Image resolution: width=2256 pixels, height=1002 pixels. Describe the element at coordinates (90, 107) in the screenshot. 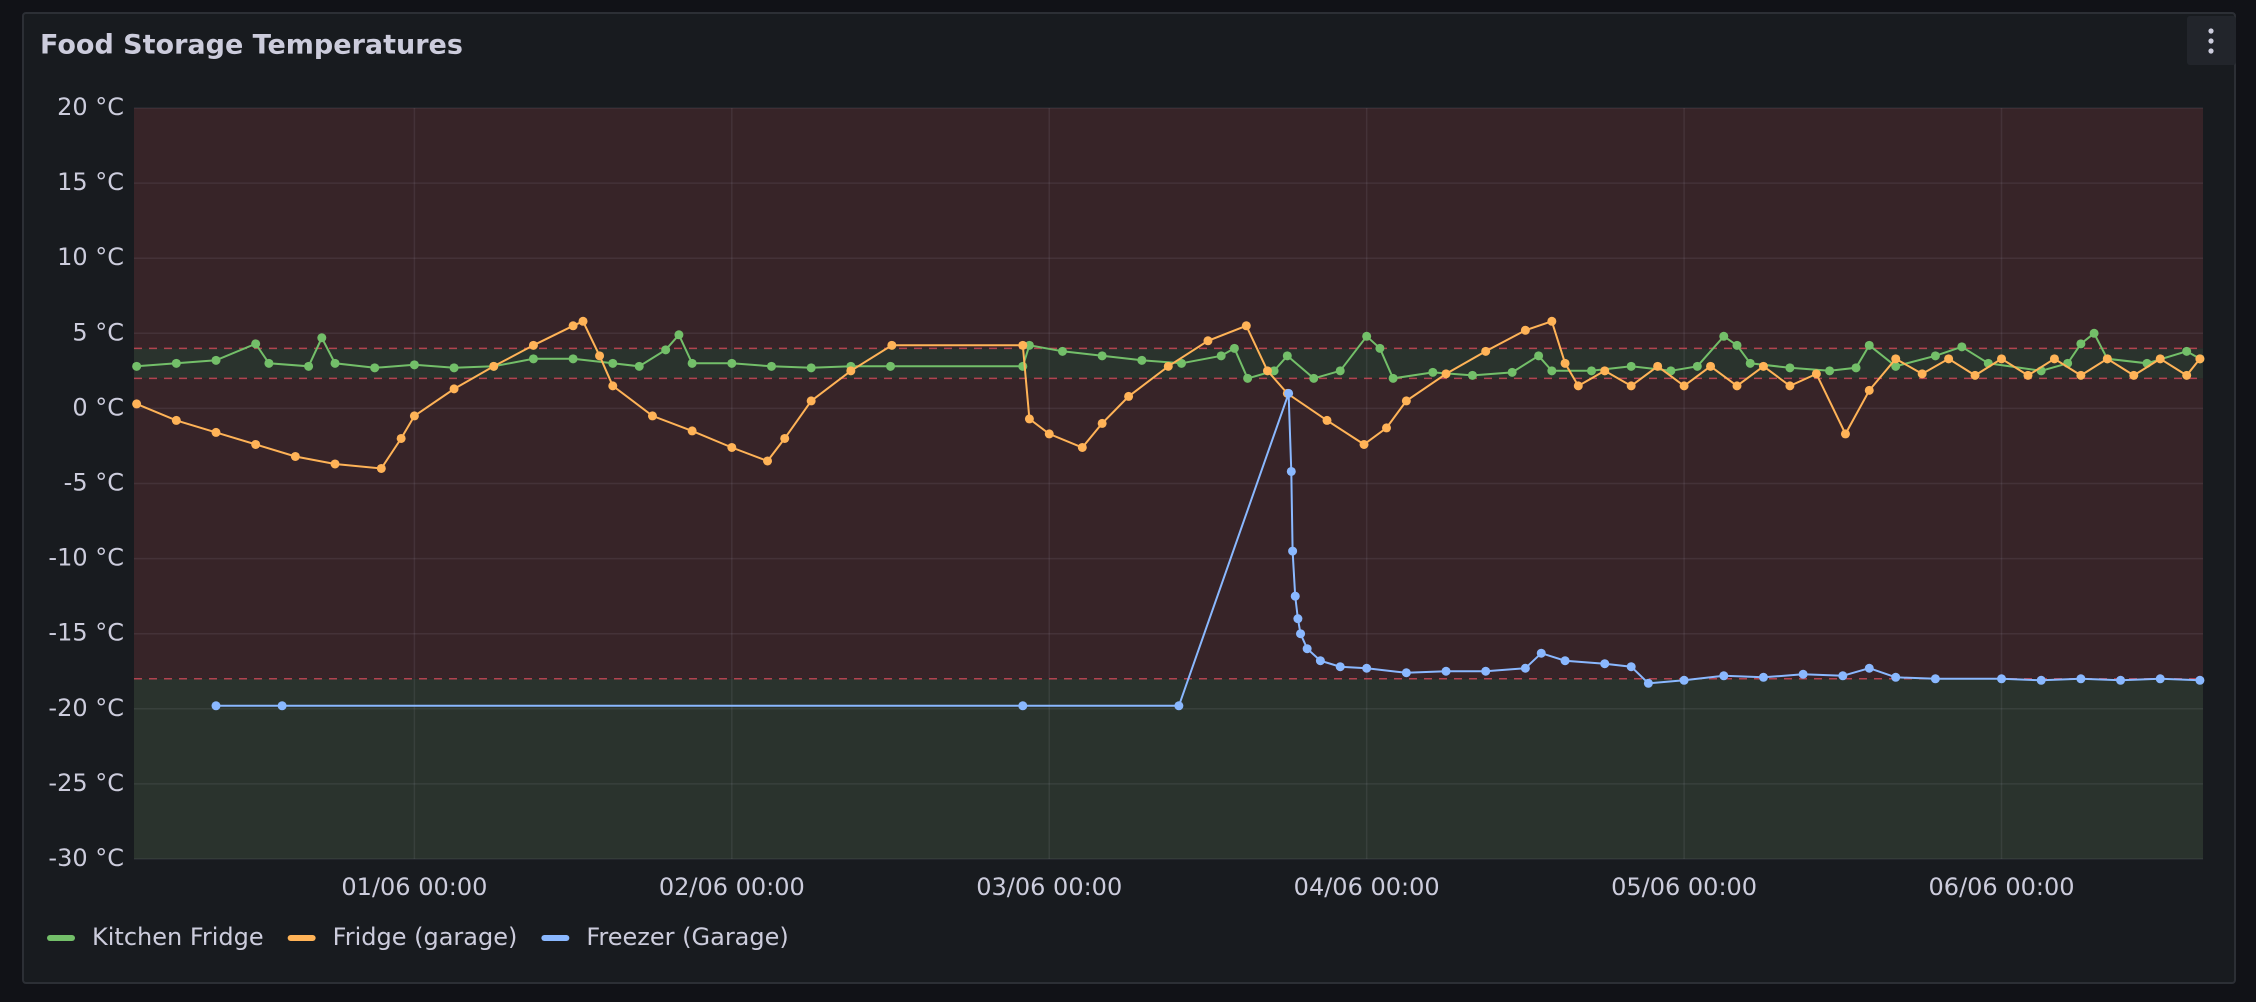

I see `y-tick-label: 20 °C` at that location.